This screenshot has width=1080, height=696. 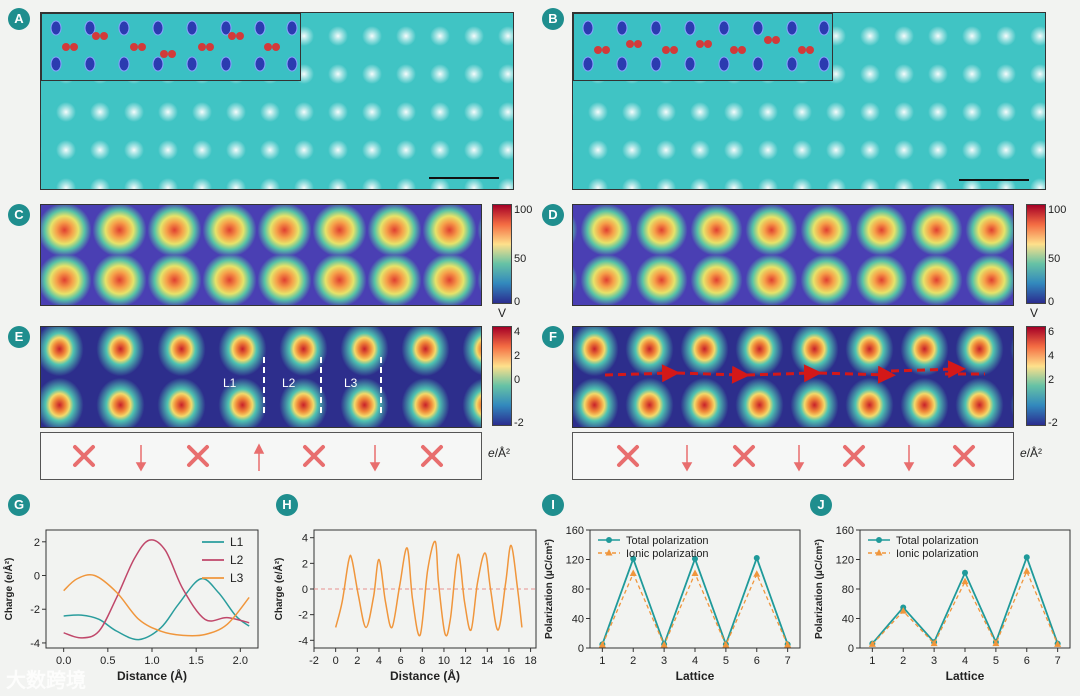 I want to click on panel-label-i: I, so click(x=553, y=505).